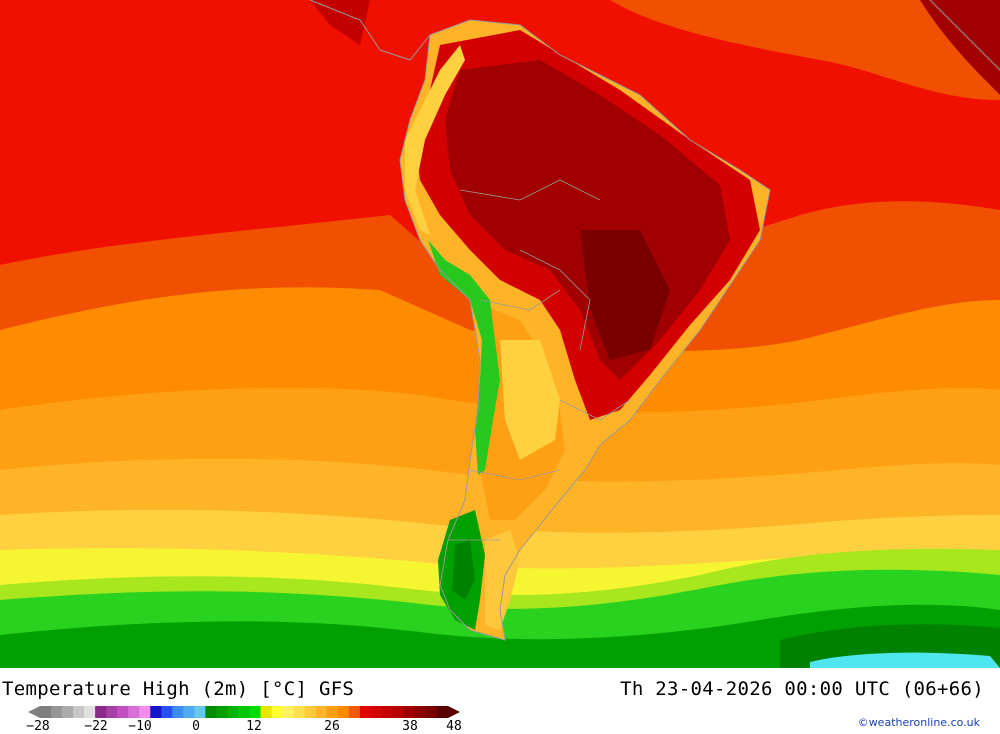  Describe the element at coordinates (539, 360) in the screenshot. I see `country-borders` at that location.